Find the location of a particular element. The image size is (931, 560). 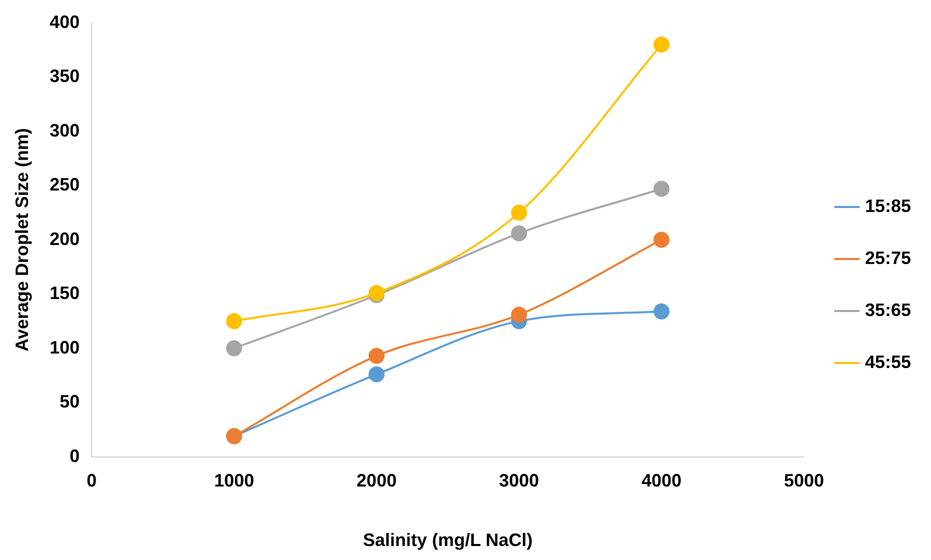

x-axis-title: Salinity (mg/L NaCl) is located at coordinates (447, 540).